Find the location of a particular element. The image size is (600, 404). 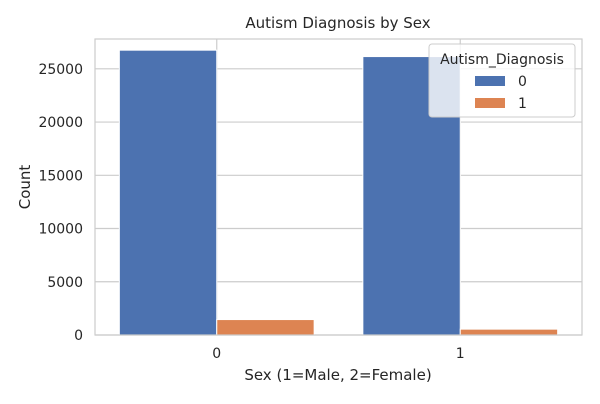

legend-title: Autism_Diagnosis is located at coordinates (502, 60).